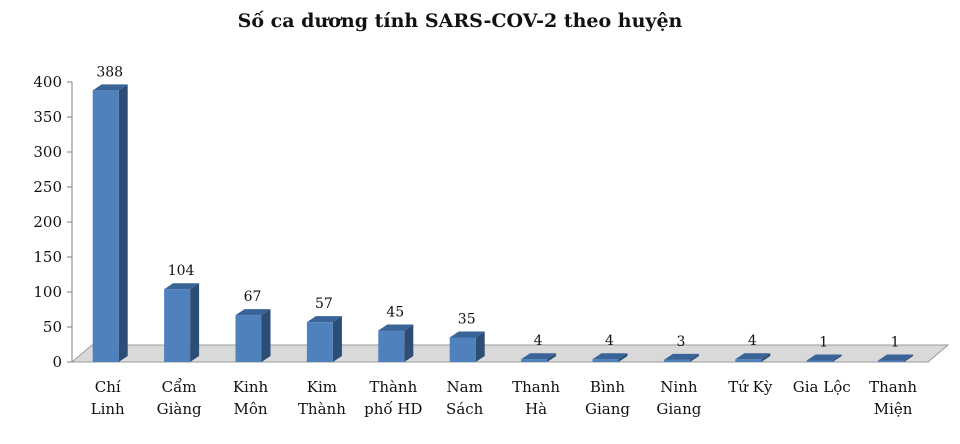 This screenshot has height=444, width=960. What do you see at coordinates (893, 409) in the screenshot?
I see `category-label: Miện` at bounding box center [893, 409].